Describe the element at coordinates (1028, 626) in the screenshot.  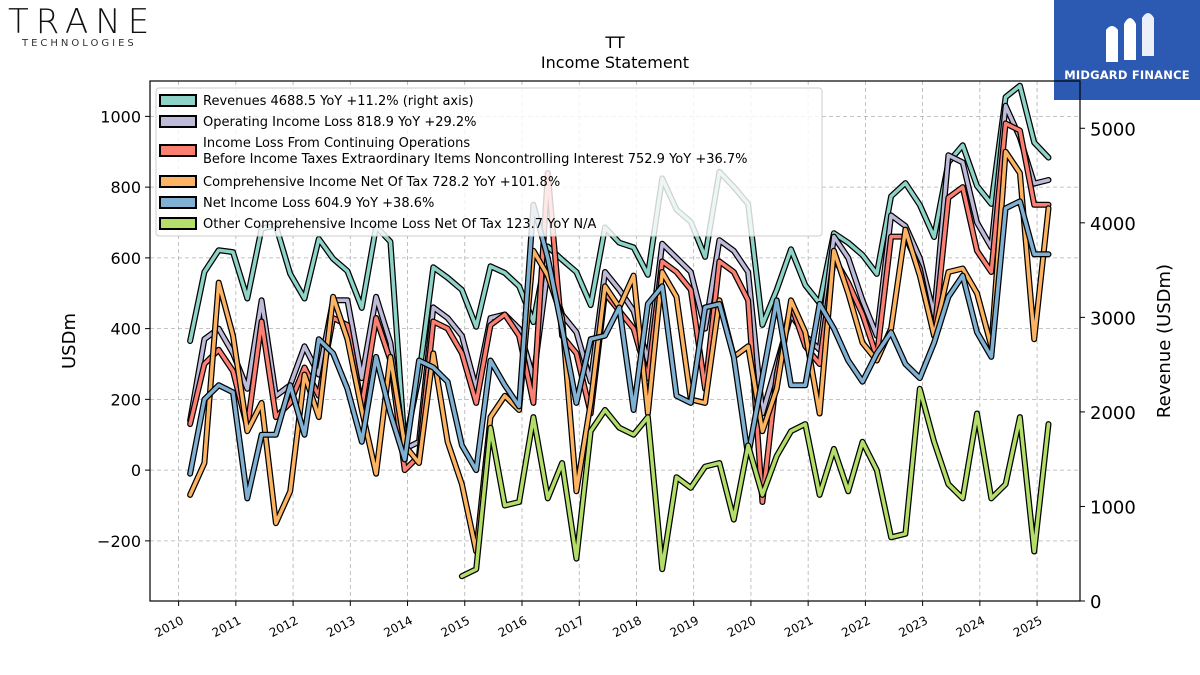
I see `x-tick-label: 2025` at that location.